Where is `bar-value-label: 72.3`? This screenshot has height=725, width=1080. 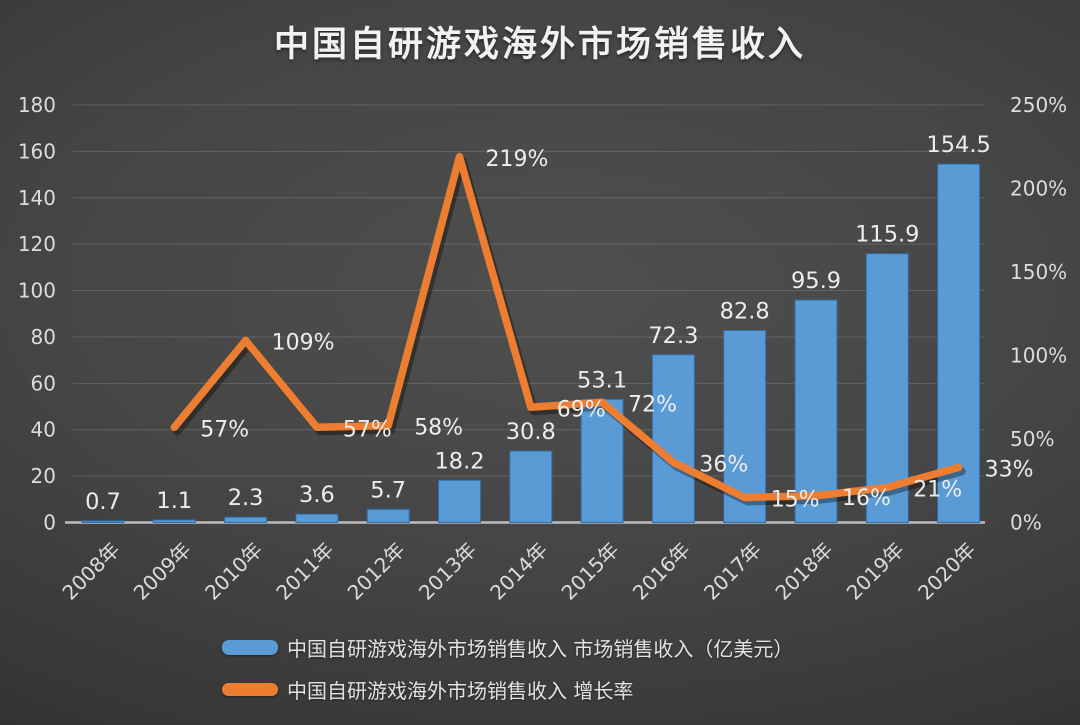
bar-value-label: 72.3 is located at coordinates (673, 336).